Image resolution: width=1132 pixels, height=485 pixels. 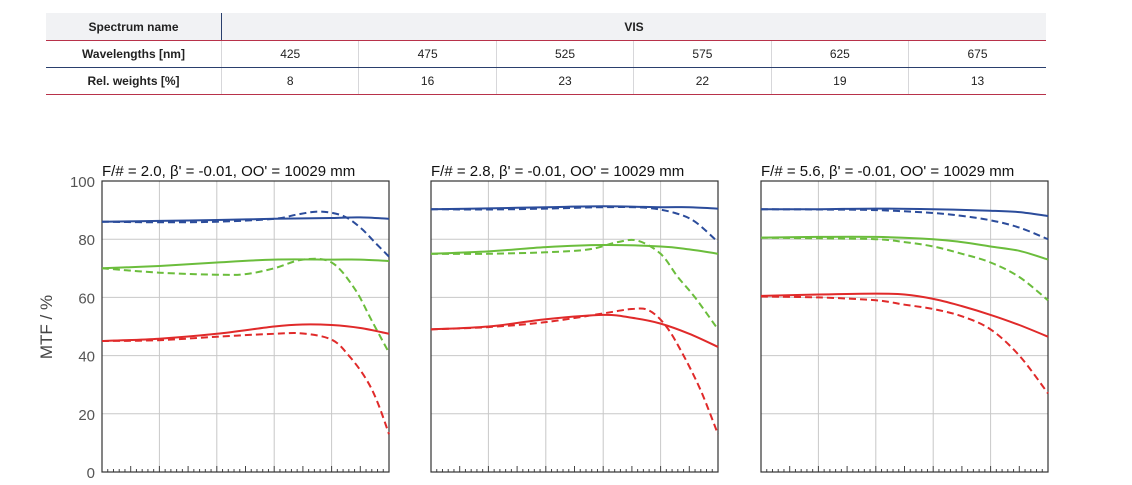 I want to click on chart-title: F/# = 2.8, β' = -0.01, OO' = 10029 mm, so click(x=557, y=171).